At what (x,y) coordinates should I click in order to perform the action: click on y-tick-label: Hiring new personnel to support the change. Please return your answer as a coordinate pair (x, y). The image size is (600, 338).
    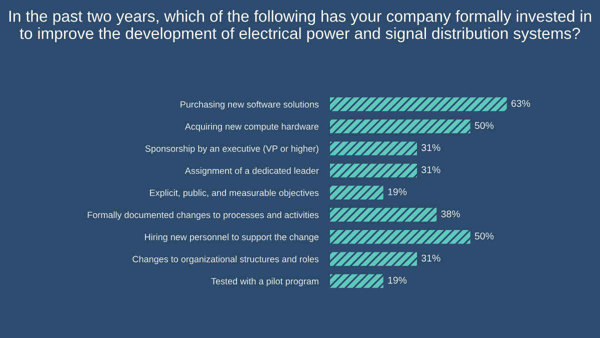
    Looking at the image, I should click on (231, 238).